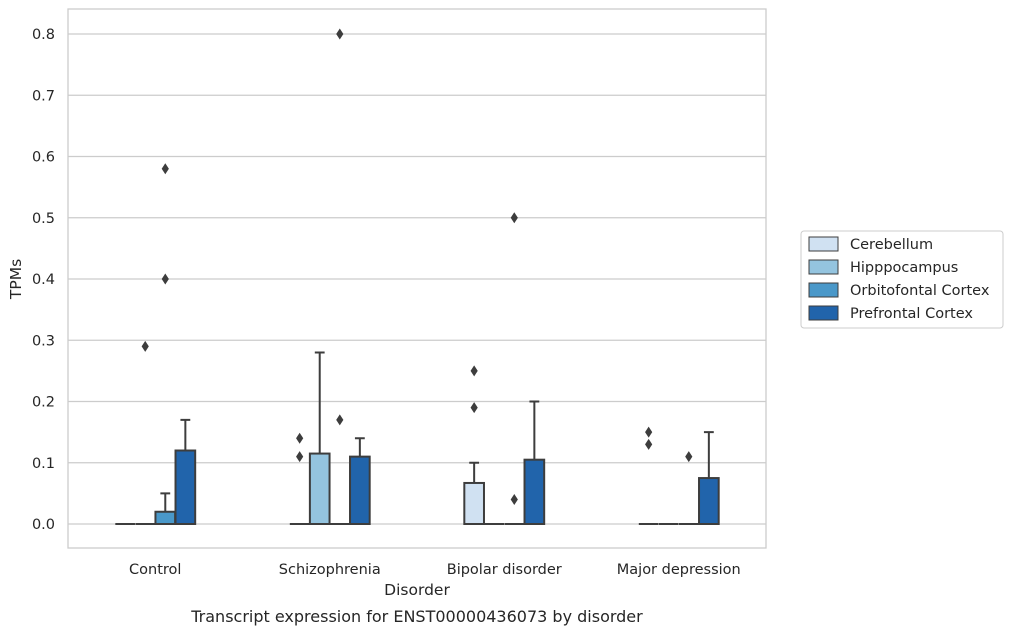 This screenshot has width=1014, height=634. I want to click on y-tick-label: 0.8, so click(43, 35).